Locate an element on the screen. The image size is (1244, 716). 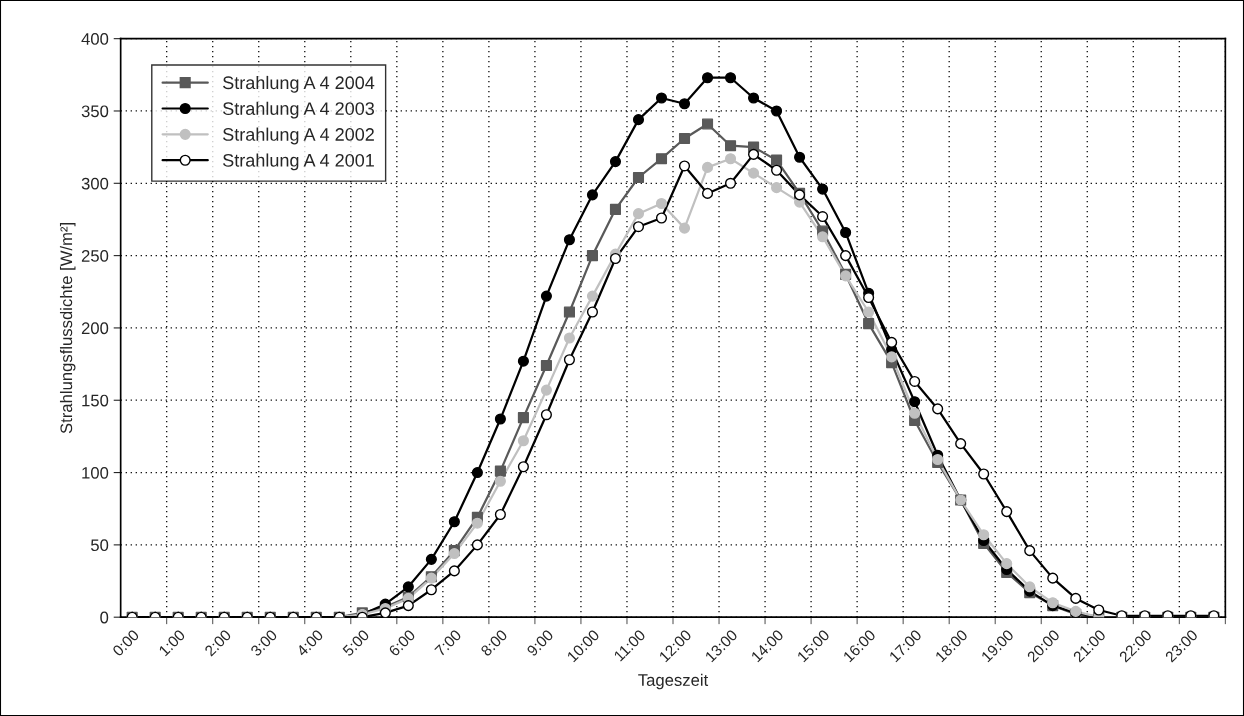
y-tick-label: 350 is located at coordinates (95, 111).